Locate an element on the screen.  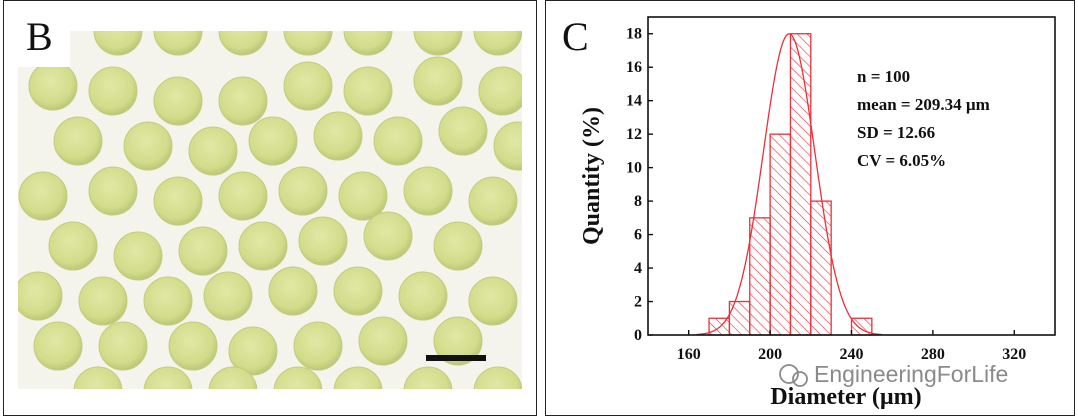
y-tick-label: 0 is located at coordinates (638, 335).